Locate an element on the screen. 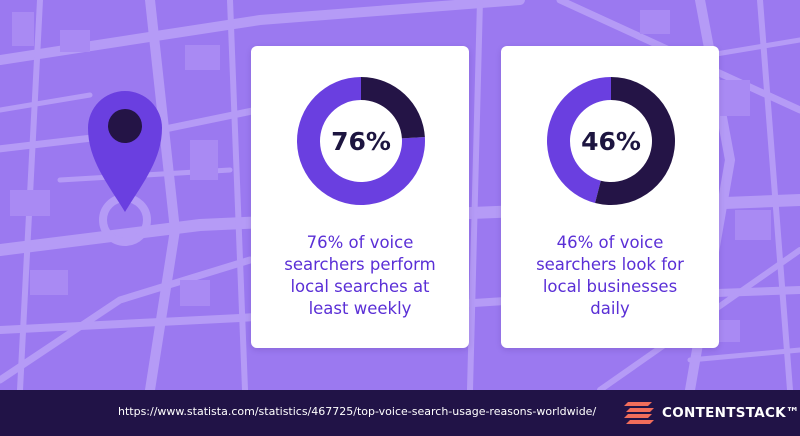  contentstack-logo: CONTENTSTACK™ is located at coordinates (711, 413).